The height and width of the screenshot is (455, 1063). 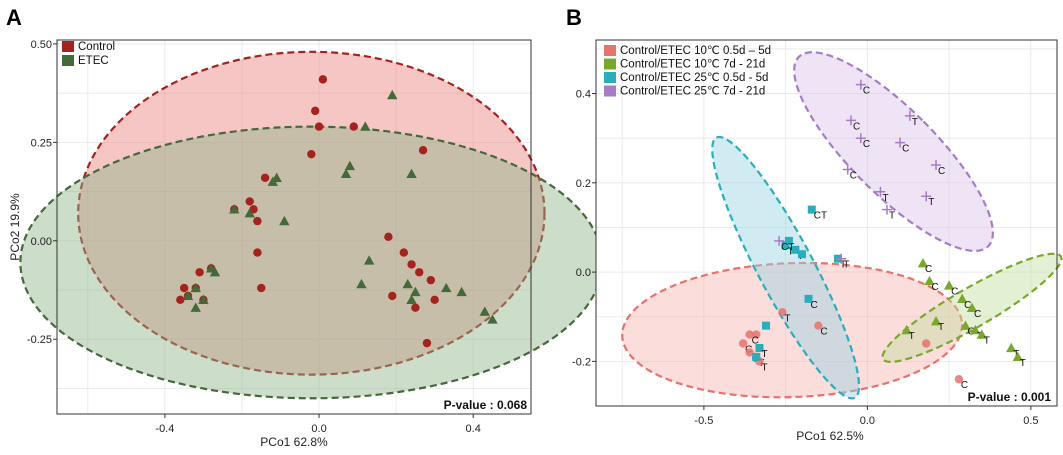 I want to click on y-tick-label: 0.50, so click(x=41, y=45).